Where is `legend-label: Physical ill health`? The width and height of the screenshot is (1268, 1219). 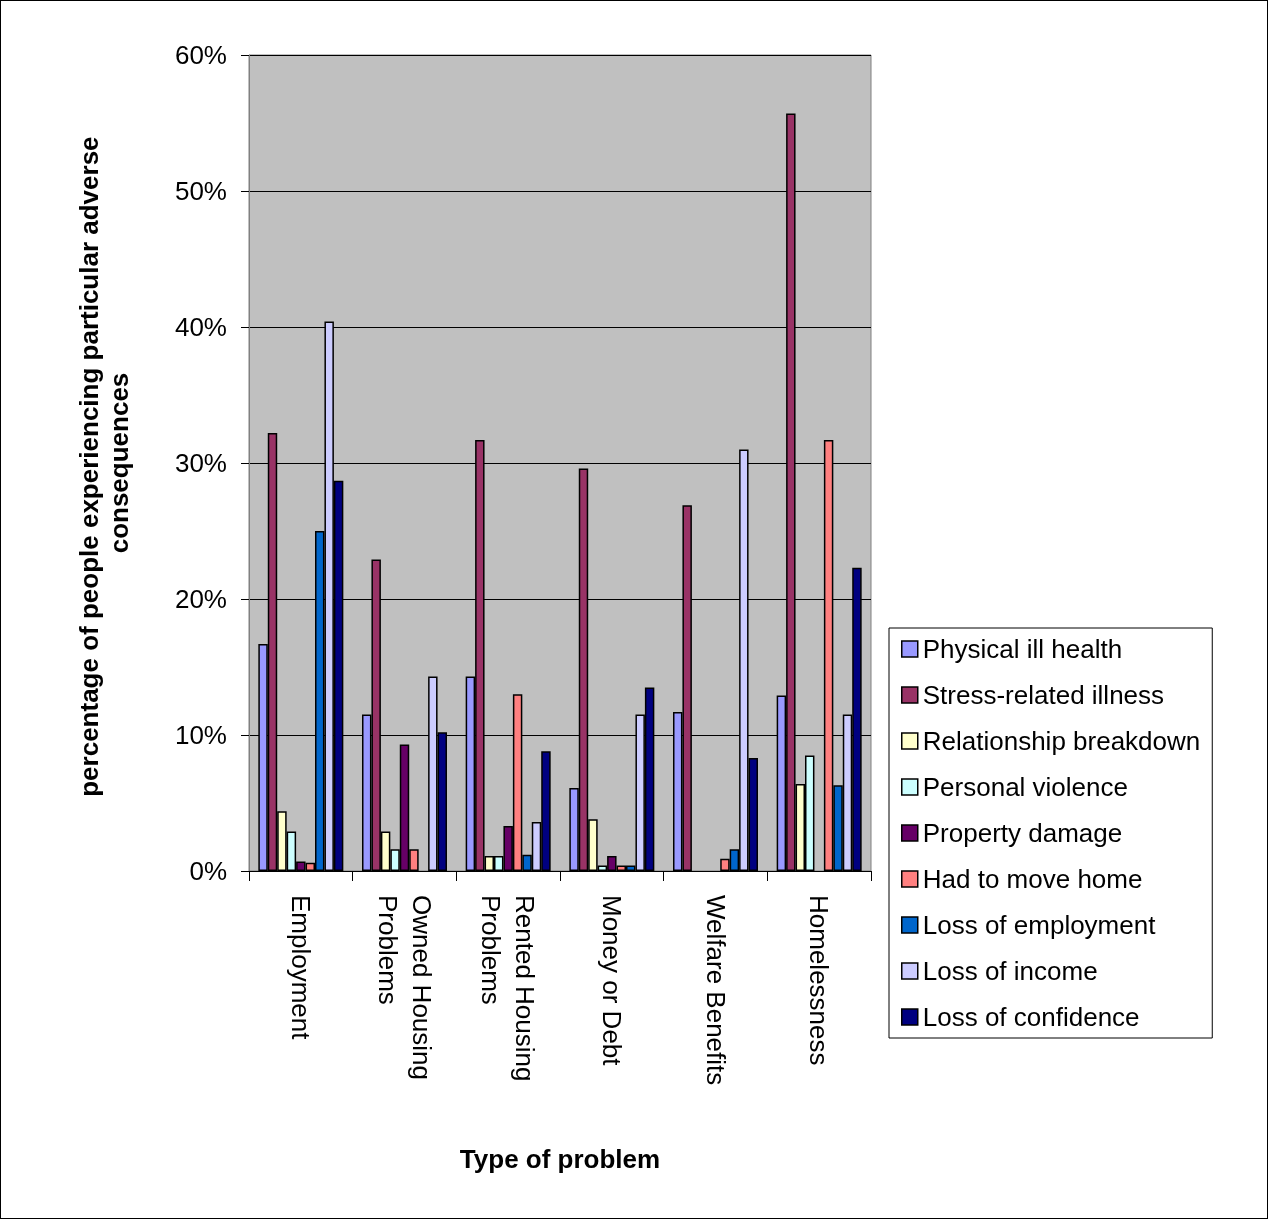 legend-label: Physical ill health is located at coordinates (1022, 649).